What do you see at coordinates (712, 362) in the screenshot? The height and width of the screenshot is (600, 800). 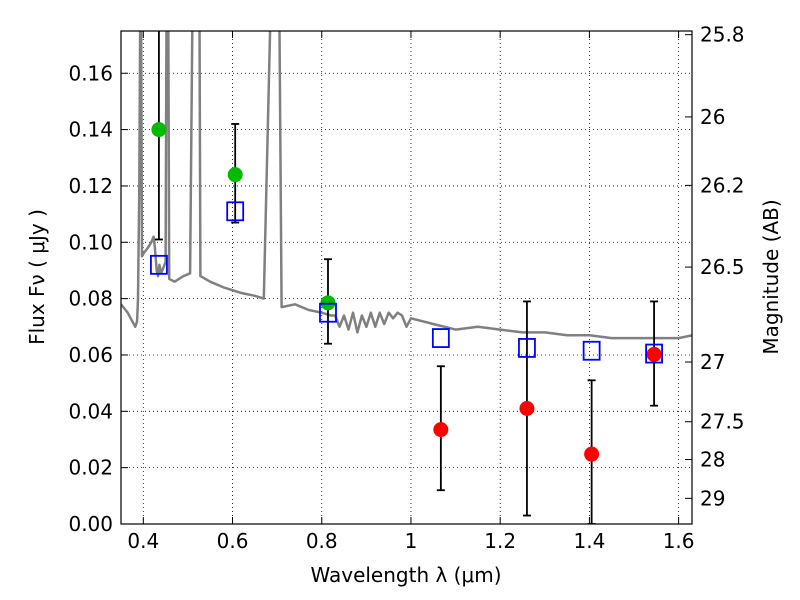 I see `mag-tick-label: 27` at bounding box center [712, 362].